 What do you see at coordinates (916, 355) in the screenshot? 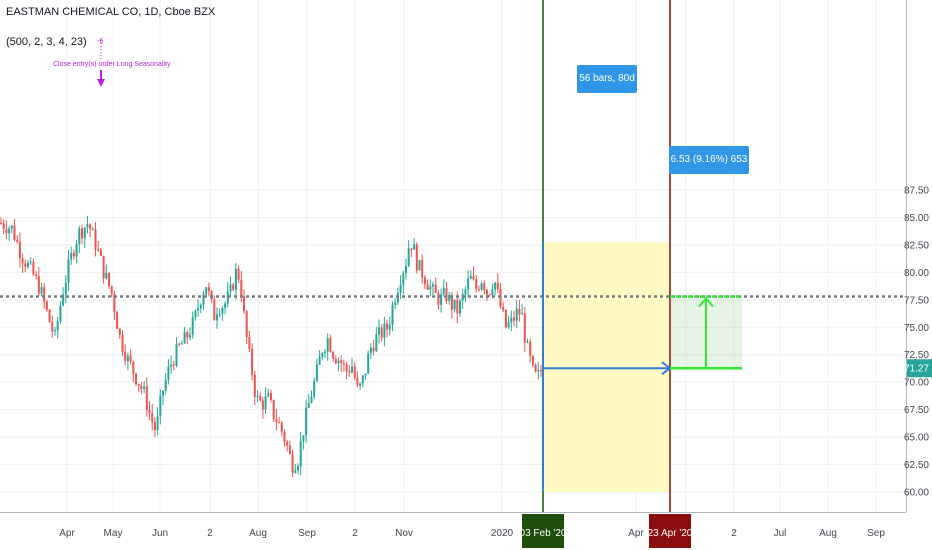
I see `y-tick-label: 72.50` at bounding box center [916, 355].